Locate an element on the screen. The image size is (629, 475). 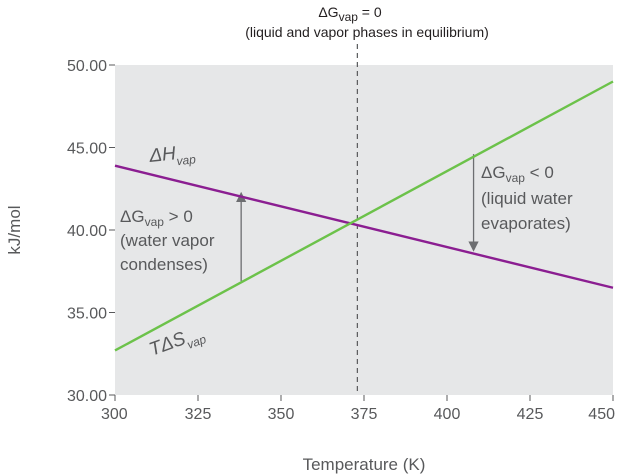
right-annotation-line3: evaporates) is located at coordinates (526, 223).